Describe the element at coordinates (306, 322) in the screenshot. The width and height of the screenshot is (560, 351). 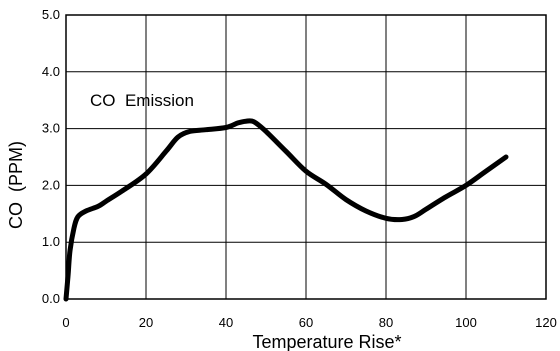
I see `x-tick-label: 60` at that location.